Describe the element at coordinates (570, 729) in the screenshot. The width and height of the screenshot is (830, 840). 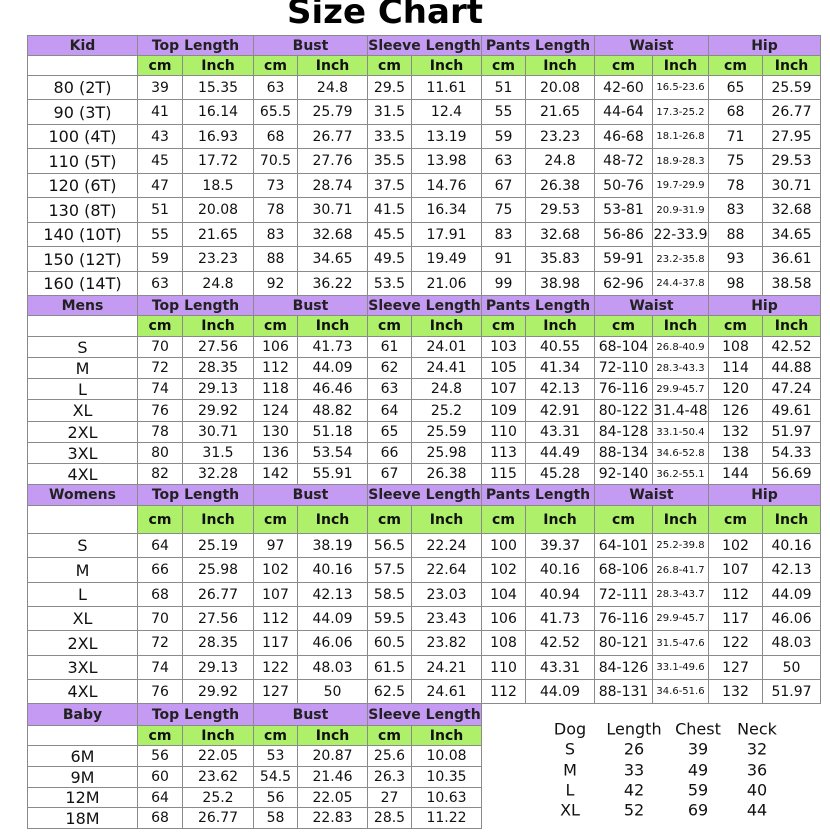
I see `dog-size-text: Dog` at that location.